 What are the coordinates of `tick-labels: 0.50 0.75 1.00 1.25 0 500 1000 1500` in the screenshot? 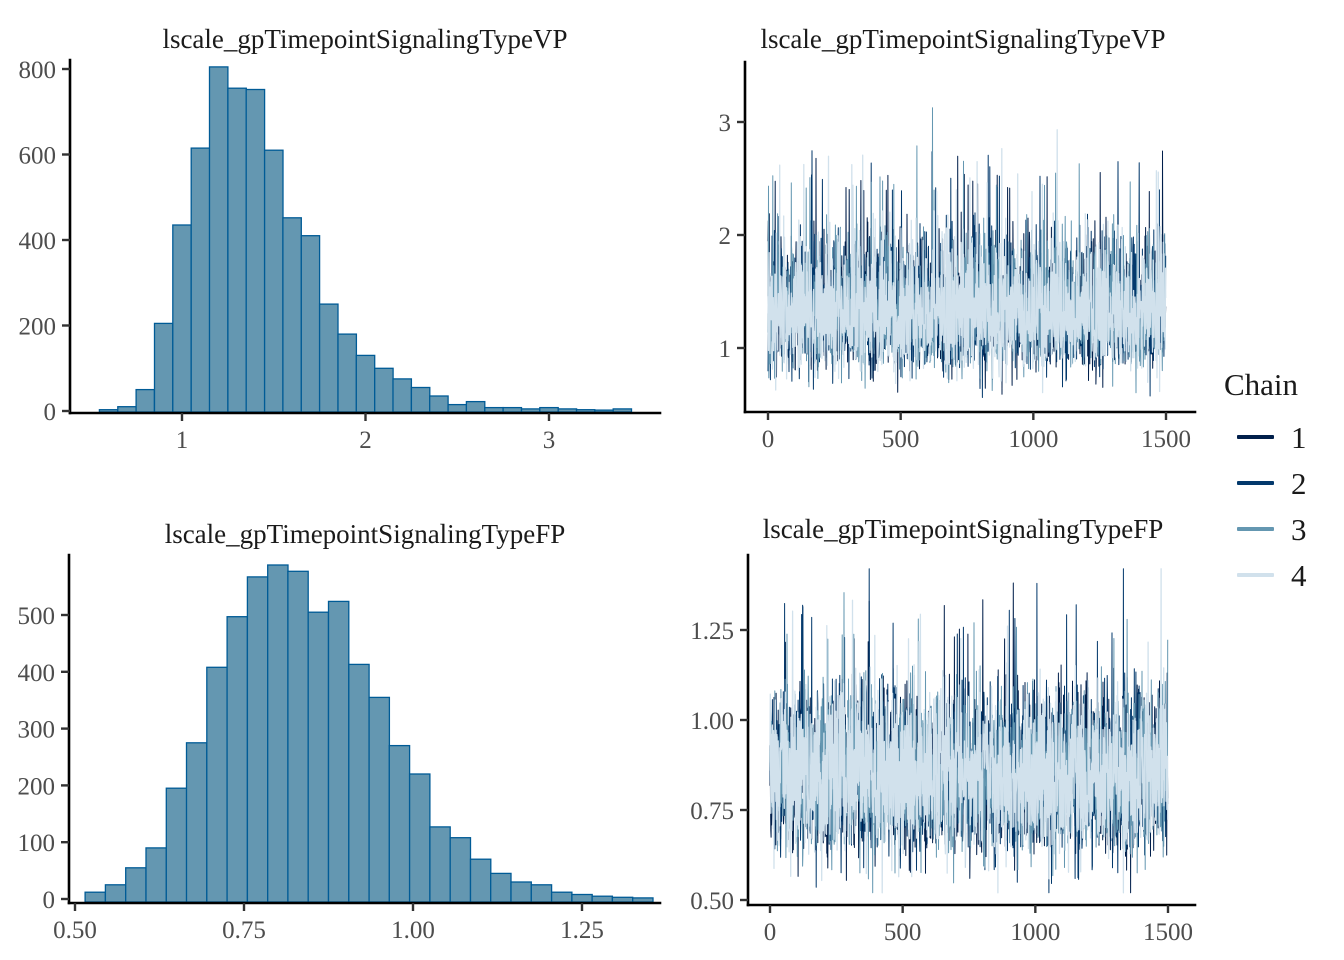 It's located at (941, 782).